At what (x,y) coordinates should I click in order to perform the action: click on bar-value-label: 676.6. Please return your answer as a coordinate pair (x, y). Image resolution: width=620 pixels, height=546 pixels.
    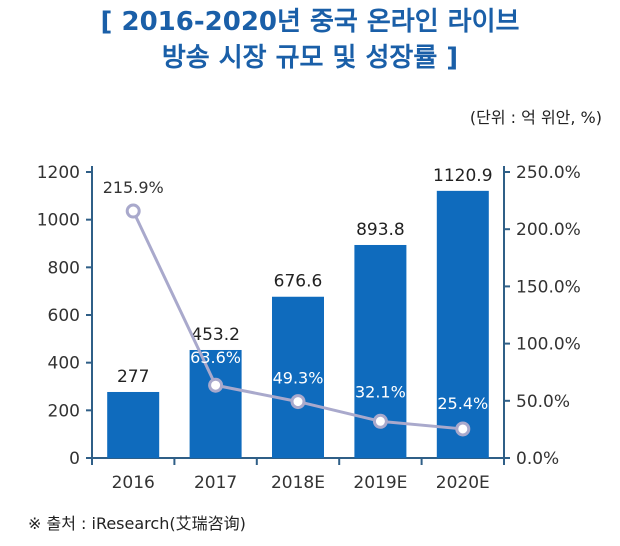
    Looking at the image, I should click on (298, 282).